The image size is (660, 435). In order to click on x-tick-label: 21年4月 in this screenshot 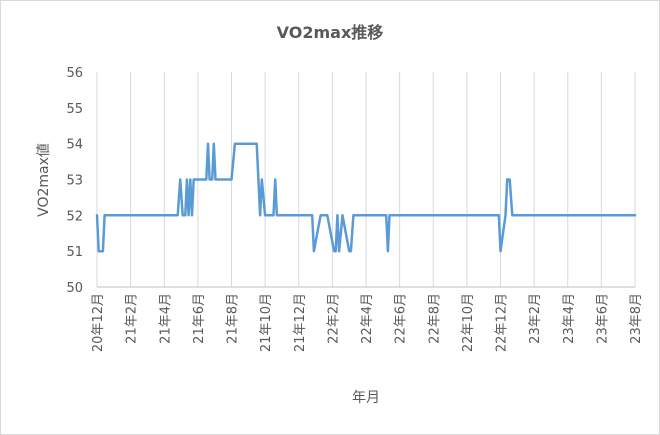, I will do `click(165, 318)`.